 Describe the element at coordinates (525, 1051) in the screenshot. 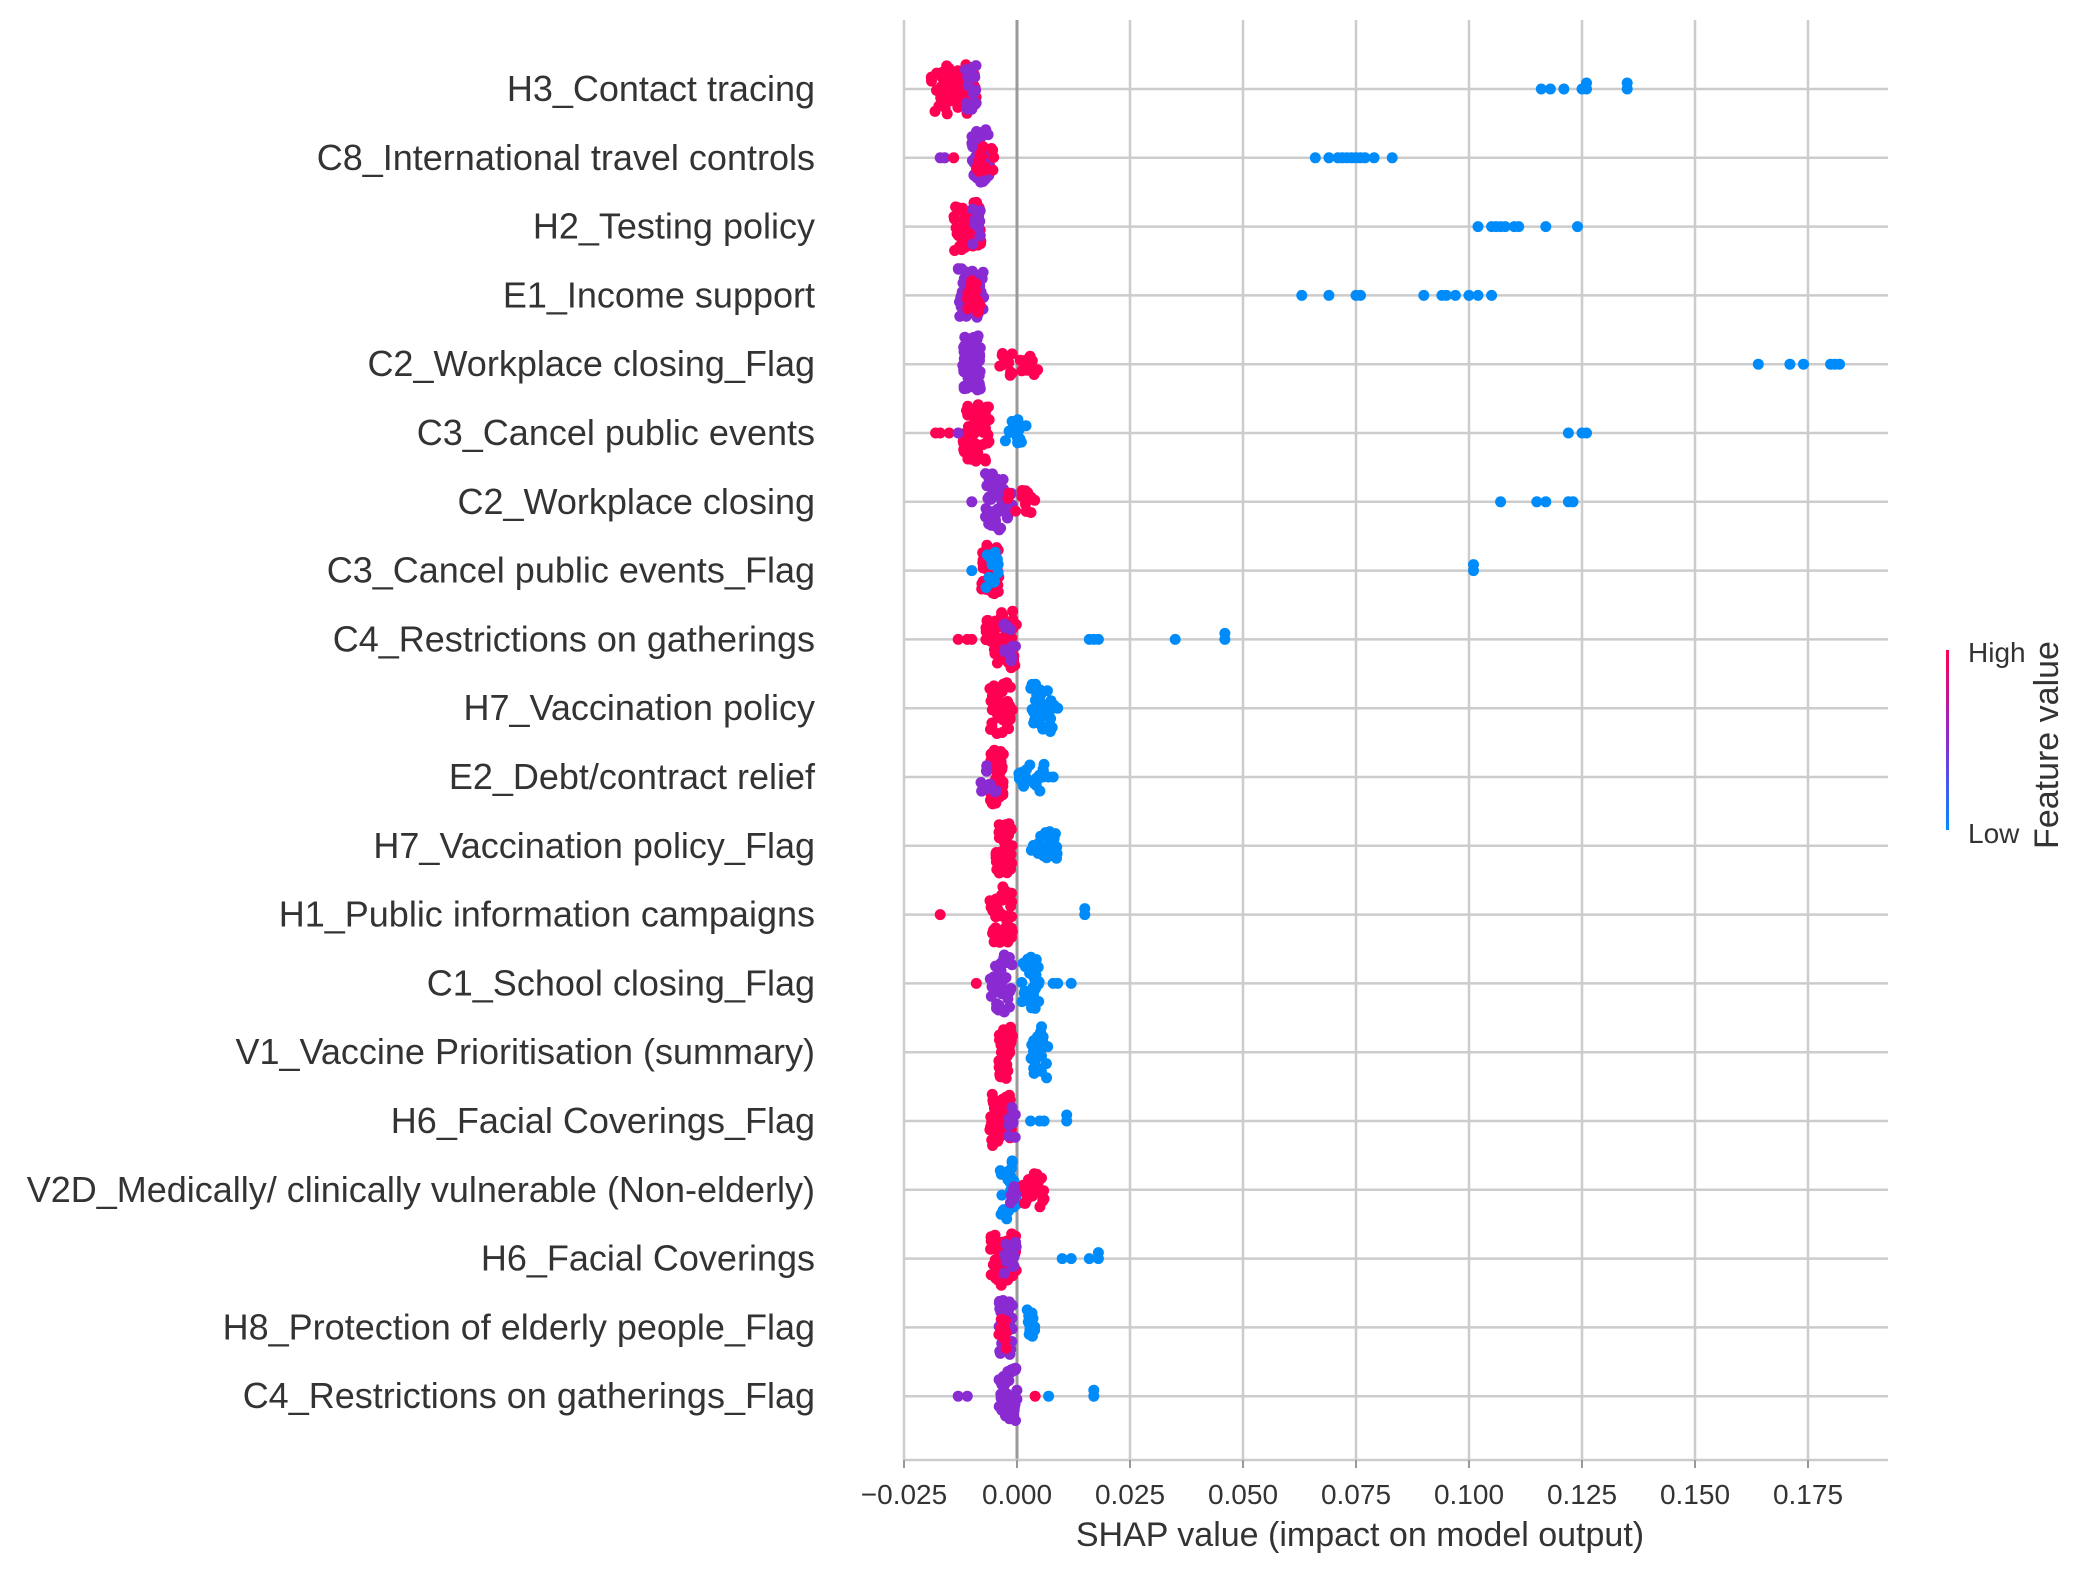

I see `feature-label: V1_Vaccine Prioritisation (summary)` at that location.